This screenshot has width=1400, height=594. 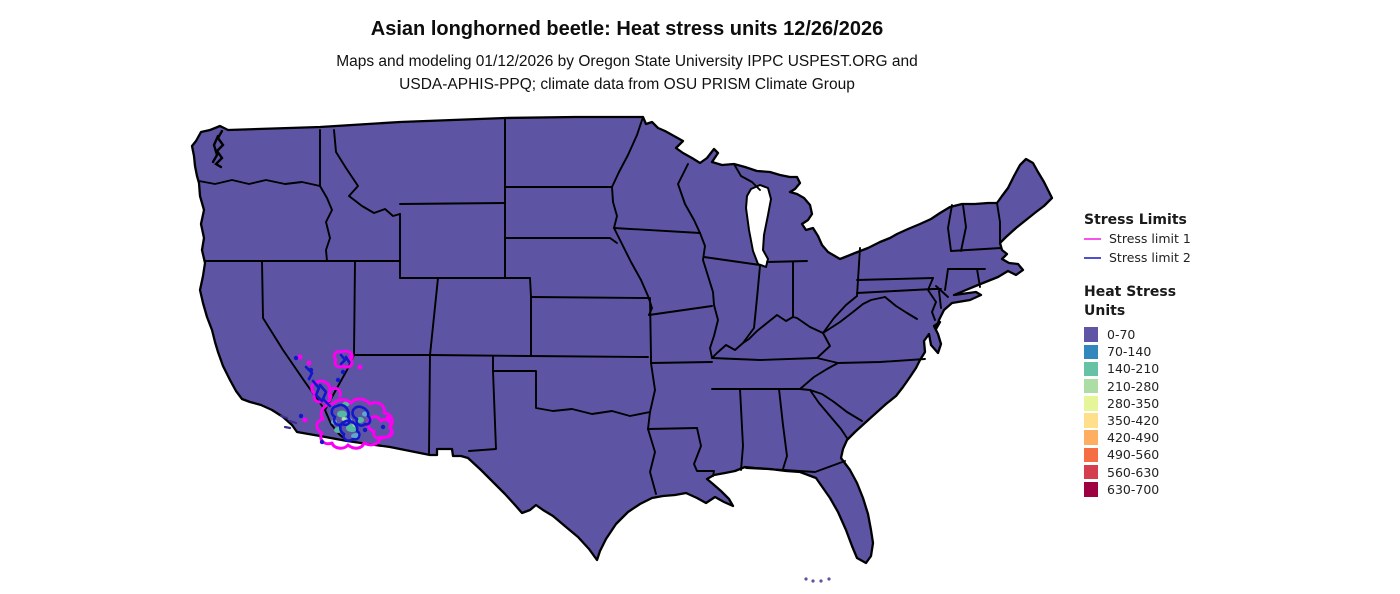 I want to click on heat-stress-class: 420-490, so click(x=1234, y=437).